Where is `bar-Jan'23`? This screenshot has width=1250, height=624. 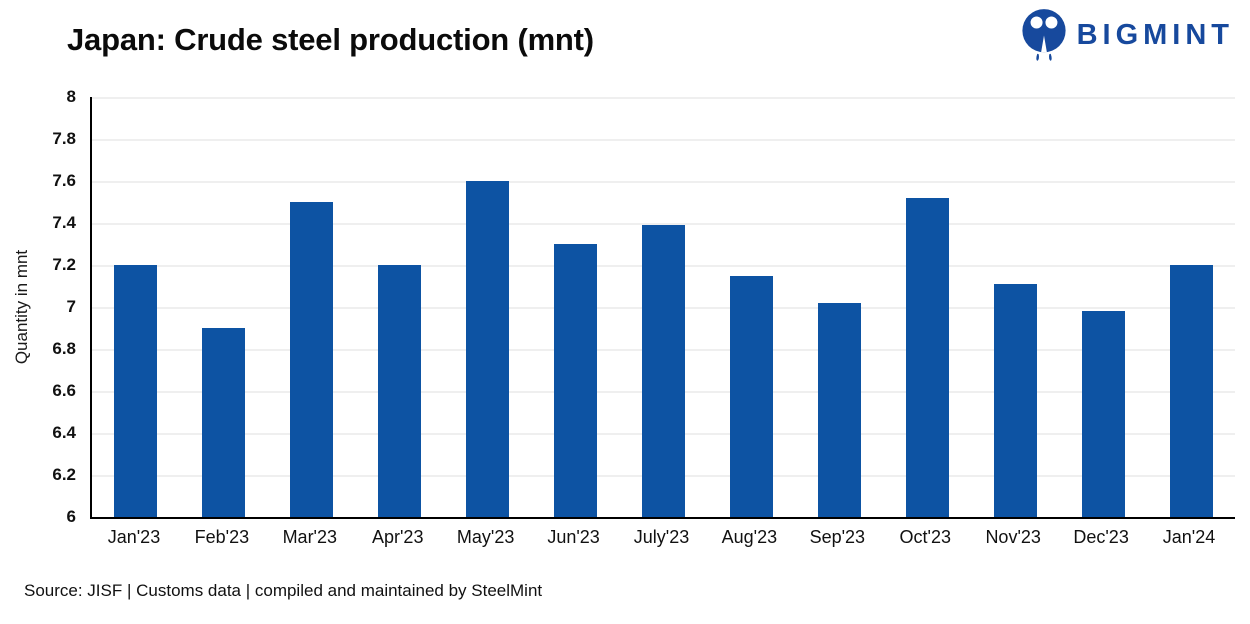 bar-Jan'23 is located at coordinates (136, 391).